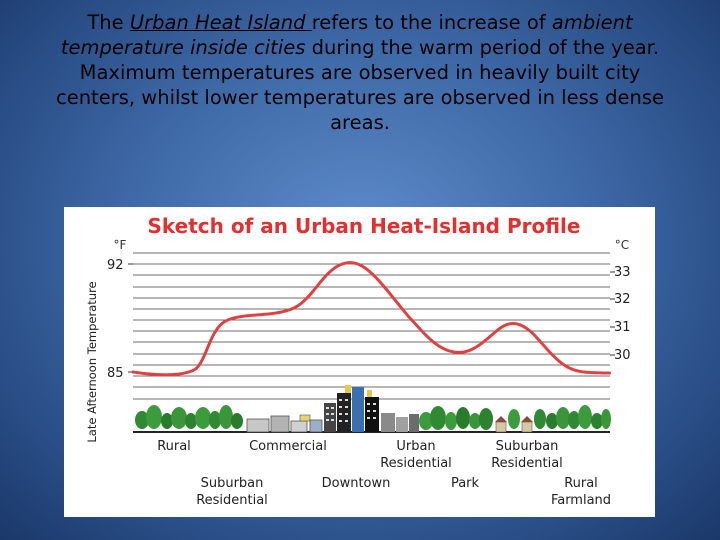 The width and height of the screenshot is (720, 540). Describe the element at coordinates (364, 226) in the screenshot. I see `diagram-title: Sketch of an Urban Heat-Island Profile` at that location.